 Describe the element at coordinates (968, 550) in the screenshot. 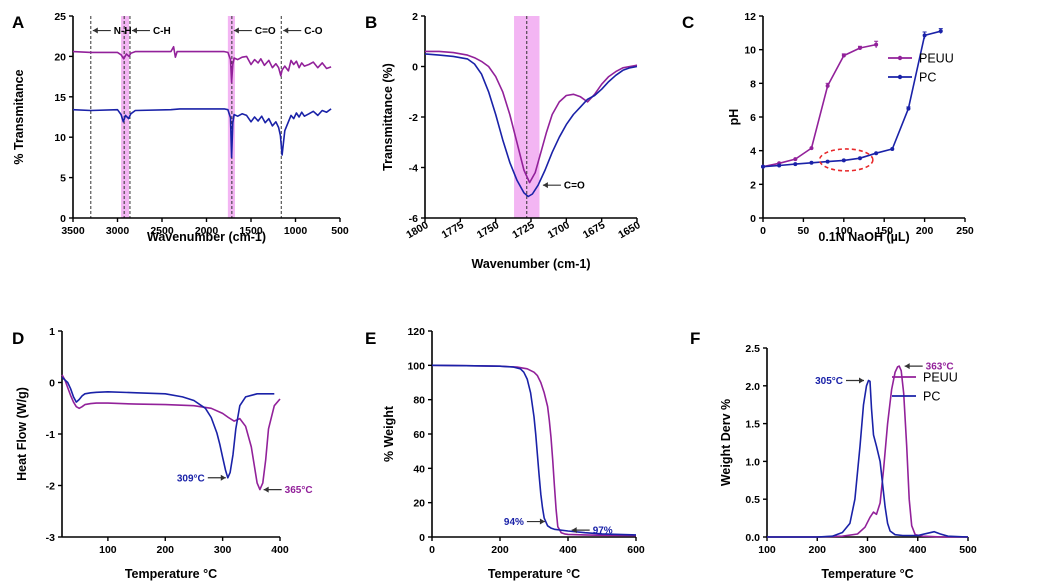

I see `x-tick-label: 500` at that location.